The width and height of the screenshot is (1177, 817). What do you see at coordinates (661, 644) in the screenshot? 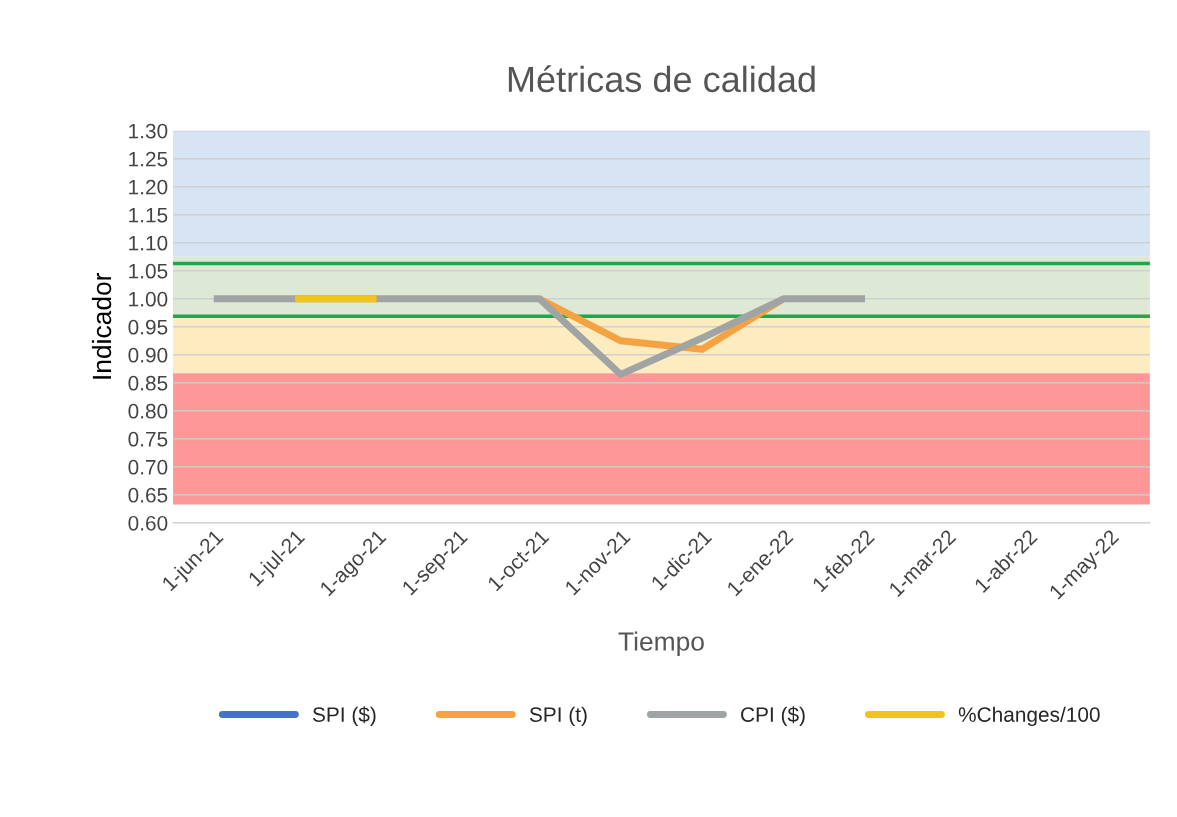
I see `x-axis-title: Tiempo` at bounding box center [661, 644].